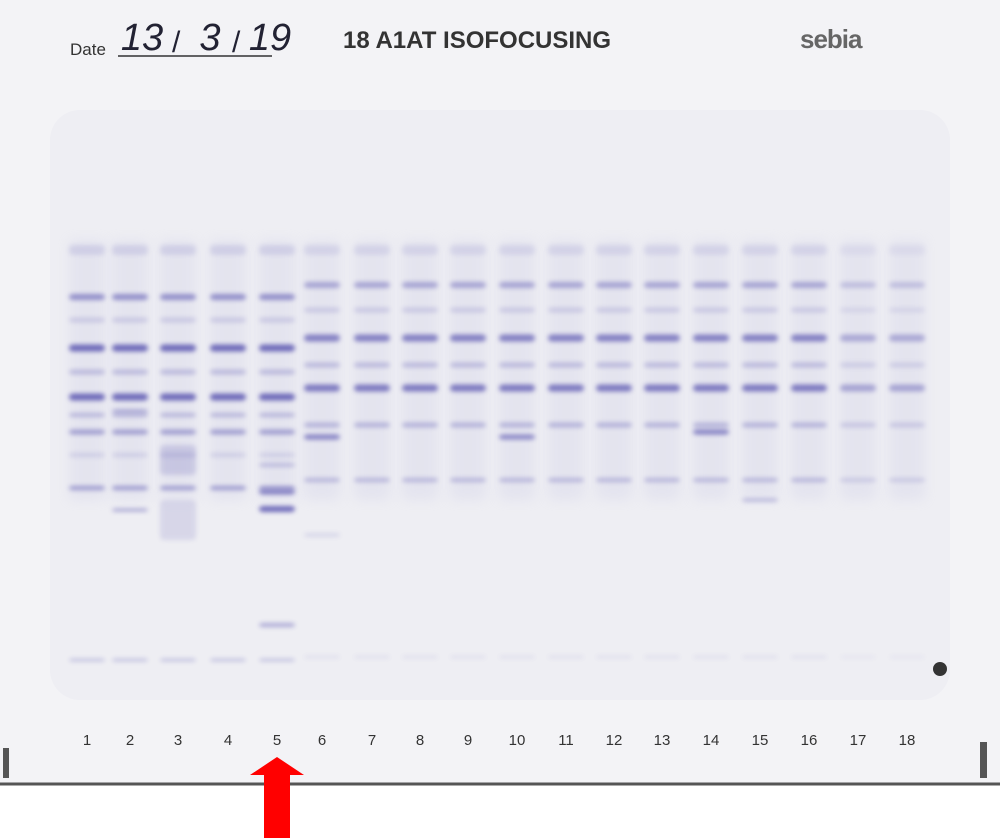 The image size is (1000, 838). What do you see at coordinates (322, 740) in the screenshot?
I see `lane-number: 6` at bounding box center [322, 740].